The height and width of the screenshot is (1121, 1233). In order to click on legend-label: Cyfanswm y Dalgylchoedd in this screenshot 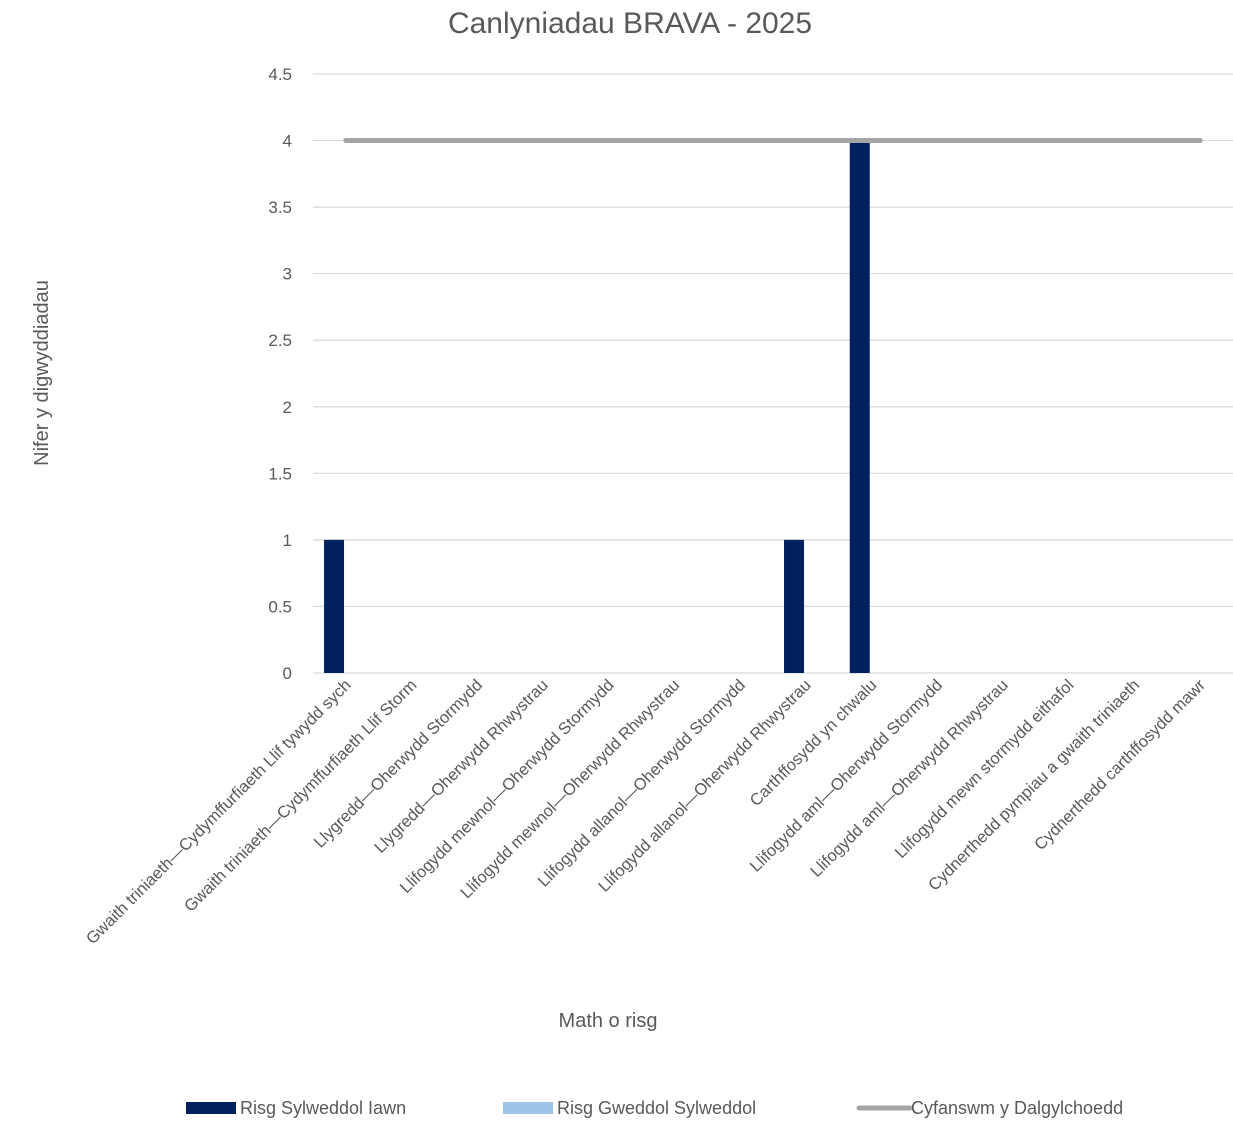, I will do `click(1017, 1108)`.